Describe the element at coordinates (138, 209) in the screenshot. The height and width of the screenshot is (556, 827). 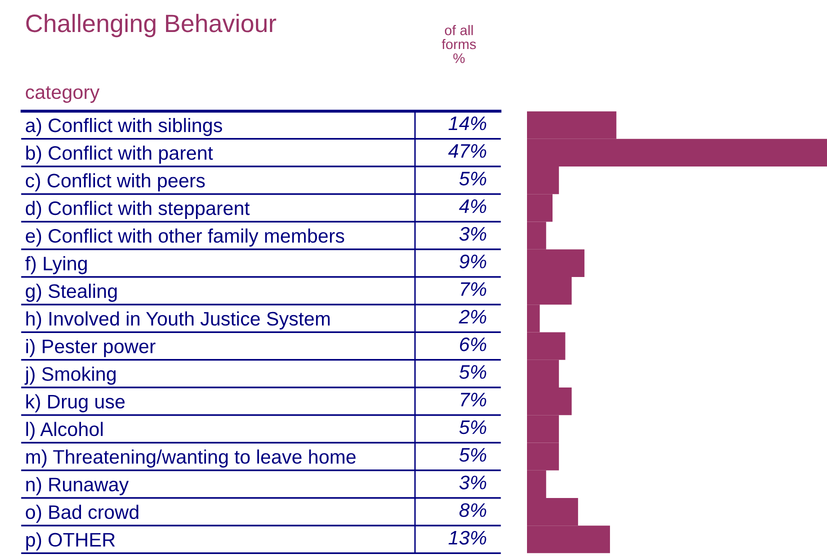
I see `y-tick-label: d) Conflict with stepparent` at that location.